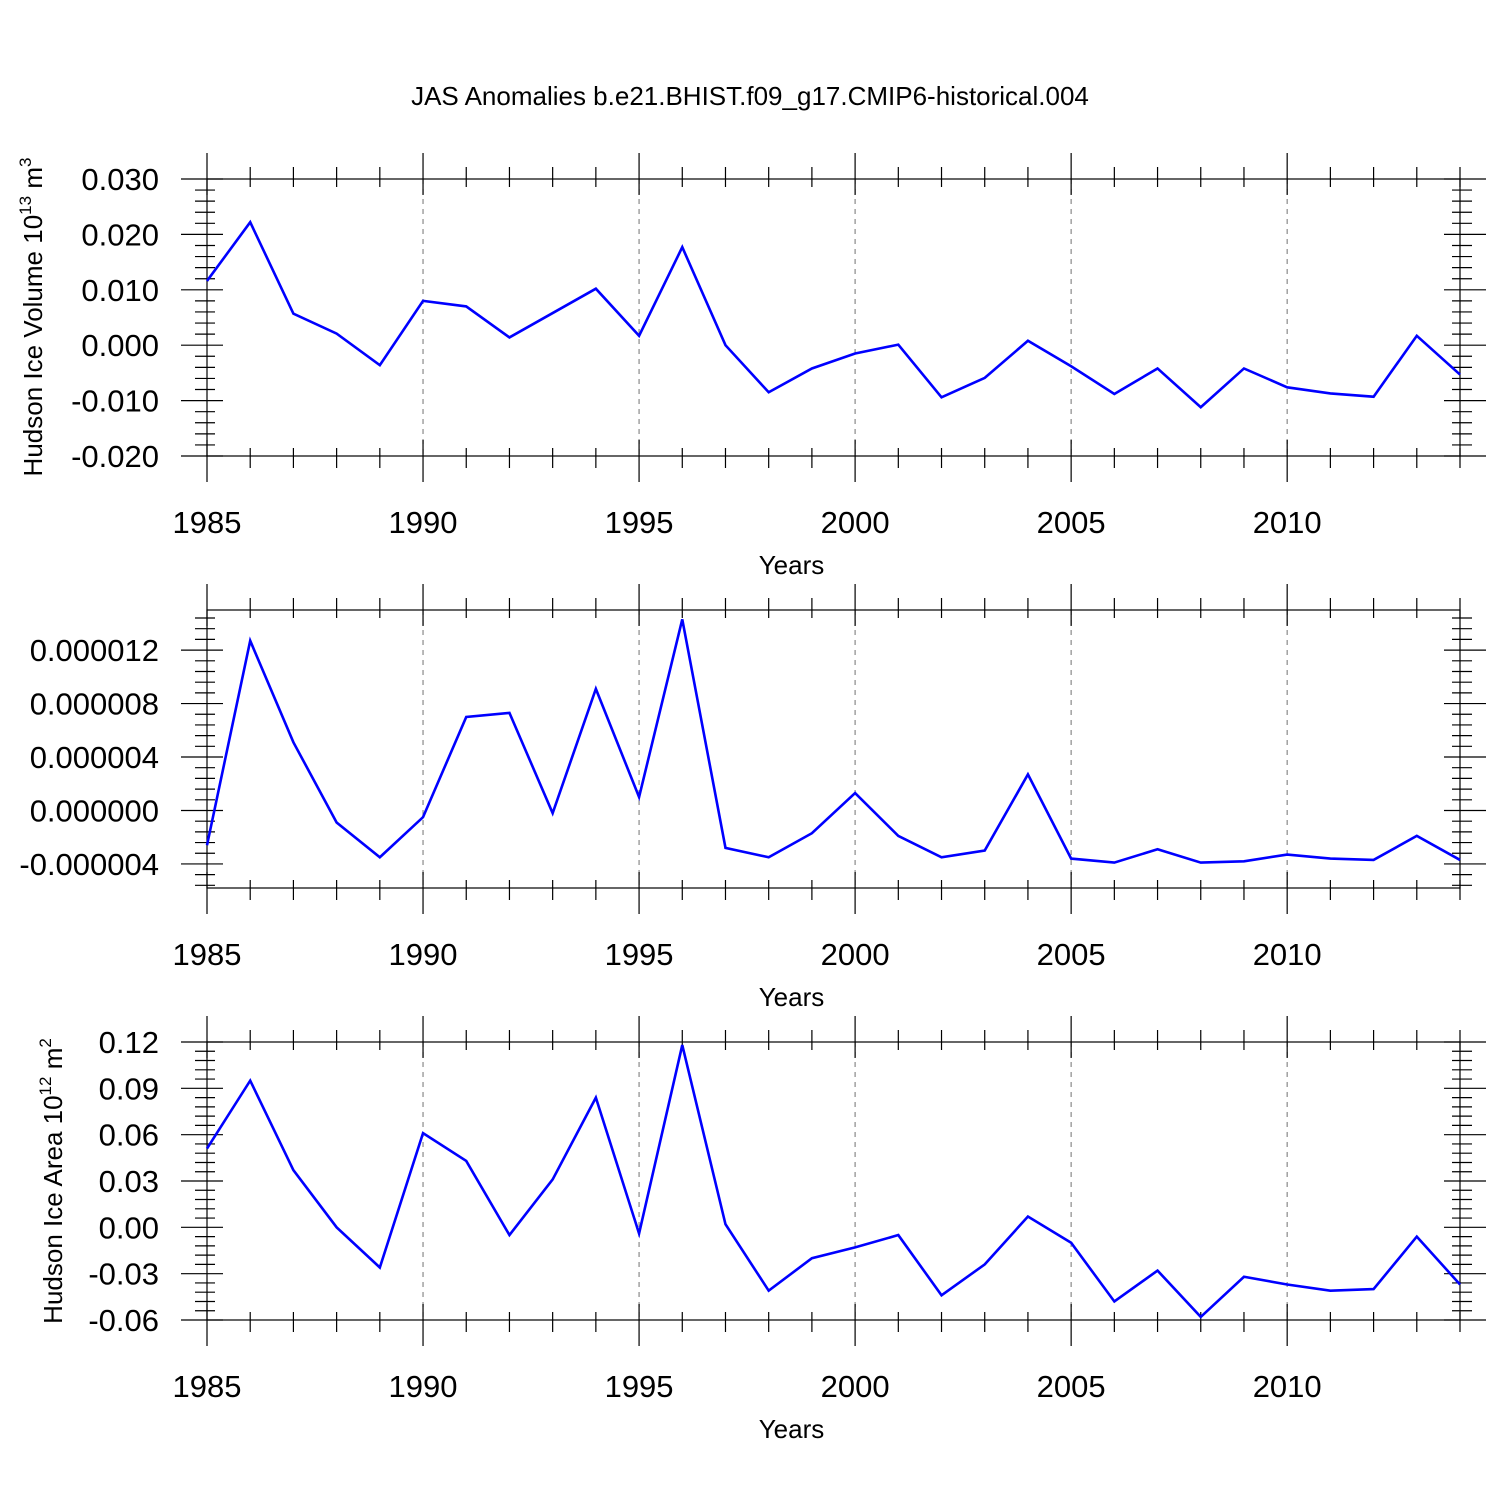  I want to click on y-tick-label: 0.00, so click(129, 1227).